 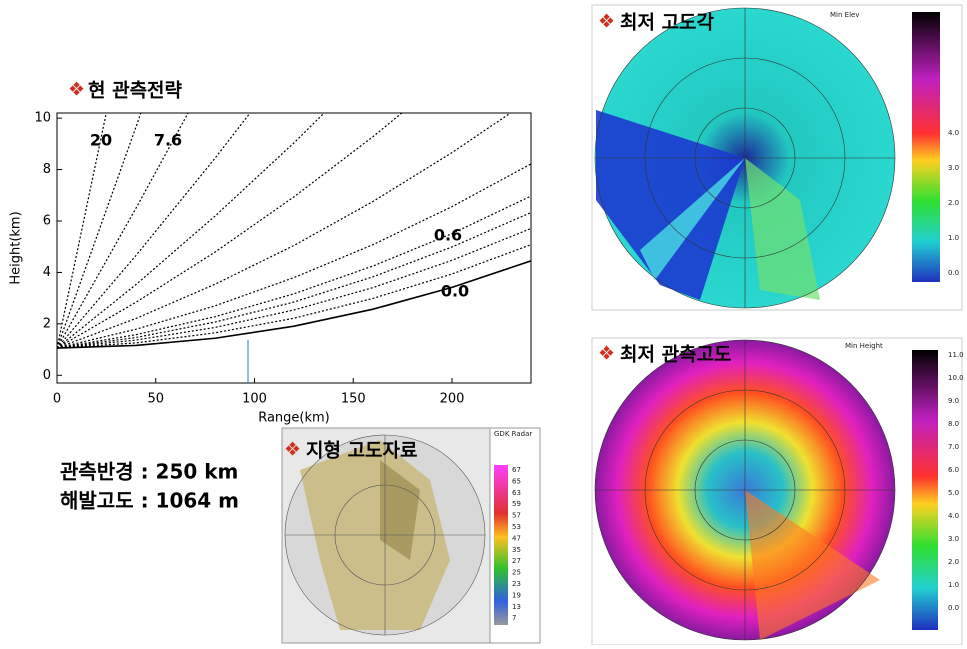 What do you see at coordinates (47, 169) in the screenshot?
I see `y-tick-label: 8` at bounding box center [47, 169].